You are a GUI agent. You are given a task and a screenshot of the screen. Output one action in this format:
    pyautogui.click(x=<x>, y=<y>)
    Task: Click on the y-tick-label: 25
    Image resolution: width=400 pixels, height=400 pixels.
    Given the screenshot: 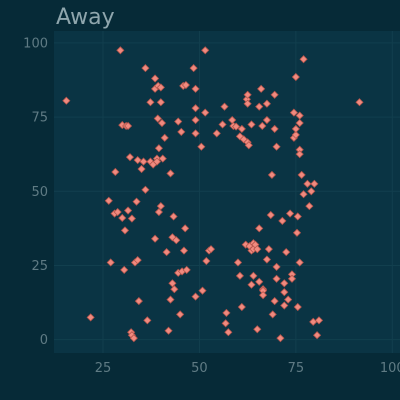 What is the action you would take?
    pyautogui.click(x=39, y=266)
    